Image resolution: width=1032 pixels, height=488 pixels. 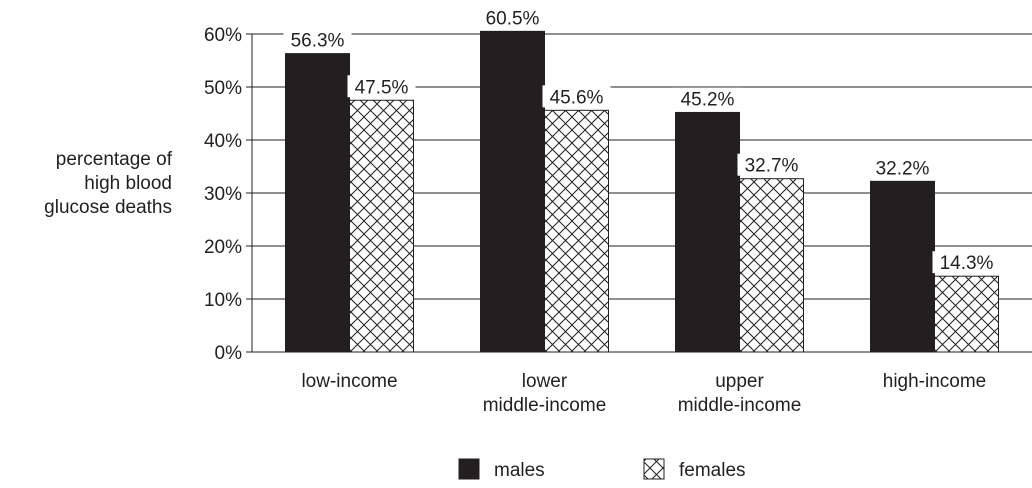 What do you see at coordinates (935, 381) in the screenshot?
I see `category-label: high-income` at bounding box center [935, 381].